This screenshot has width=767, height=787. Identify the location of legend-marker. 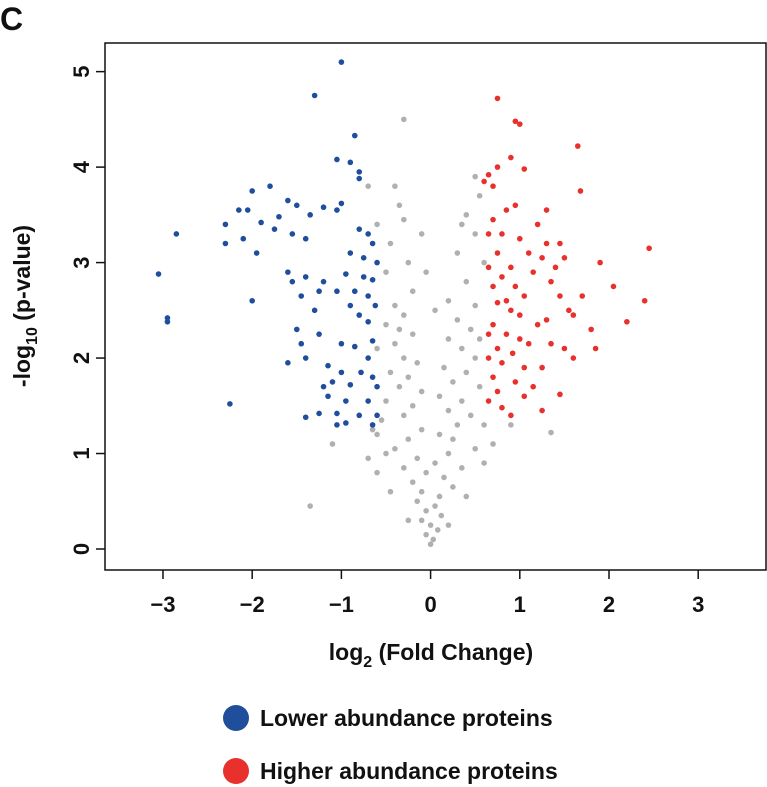
(236, 718).